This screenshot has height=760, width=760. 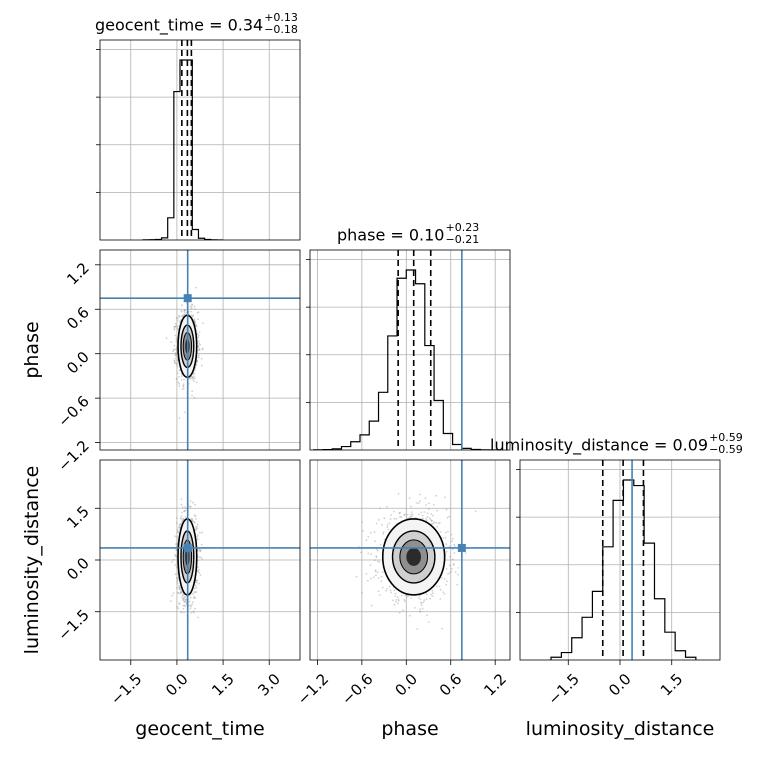 I want to click on truth-marker-geocent_time-luminosity_distance, so click(x=187, y=547).